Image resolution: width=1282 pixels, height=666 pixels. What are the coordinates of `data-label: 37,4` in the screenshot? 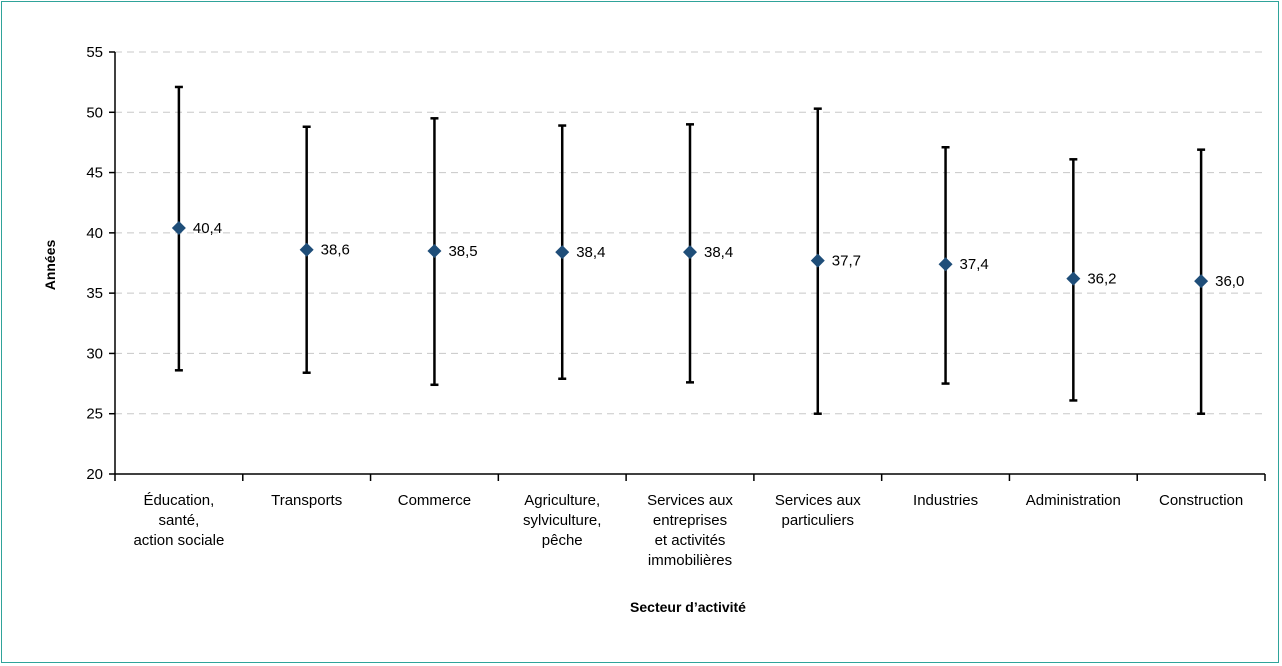 It's located at (974, 264).